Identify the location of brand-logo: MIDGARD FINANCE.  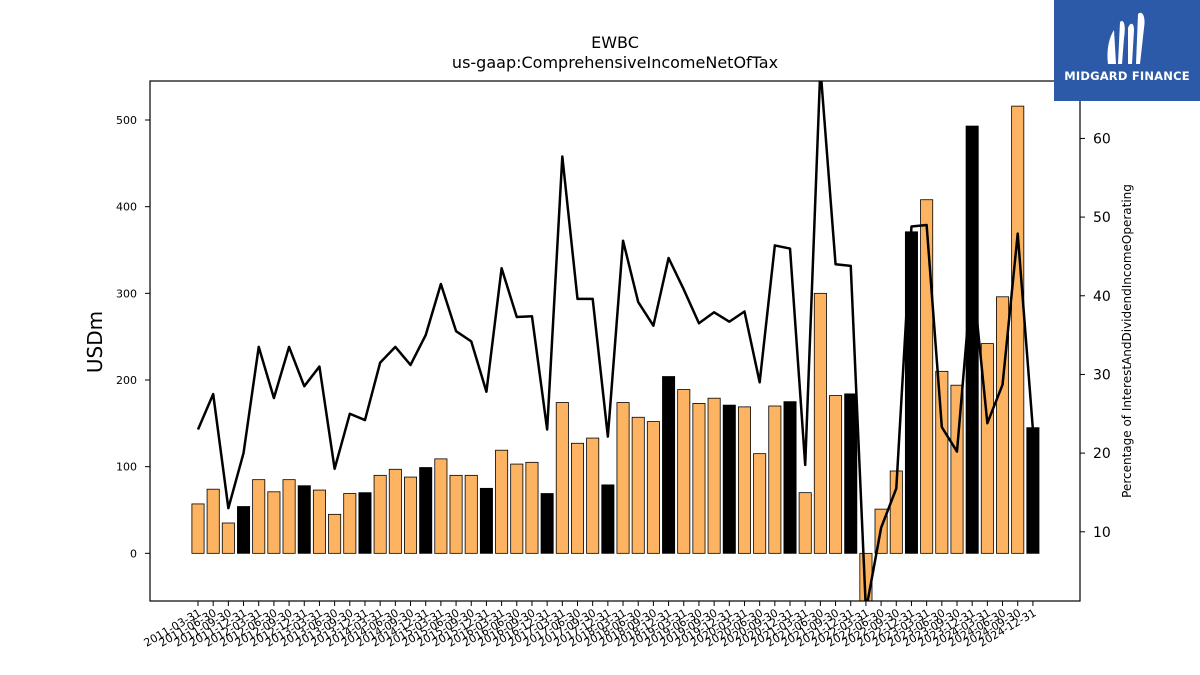
(1127, 50).